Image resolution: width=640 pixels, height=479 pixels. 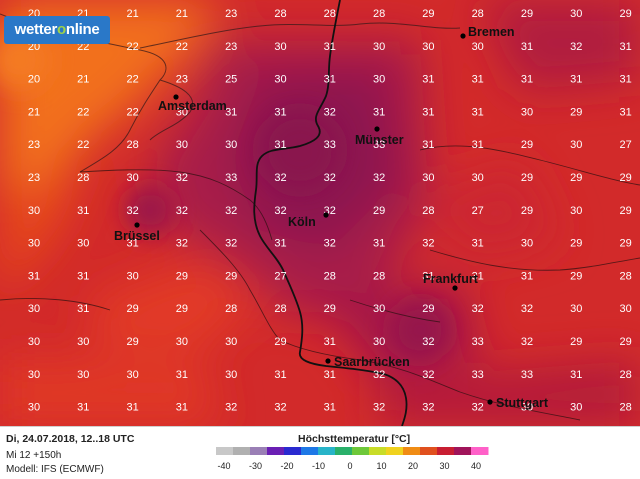 What do you see at coordinates (491, 32) in the screenshot?
I see `city-label-0: Bremen` at bounding box center [491, 32].